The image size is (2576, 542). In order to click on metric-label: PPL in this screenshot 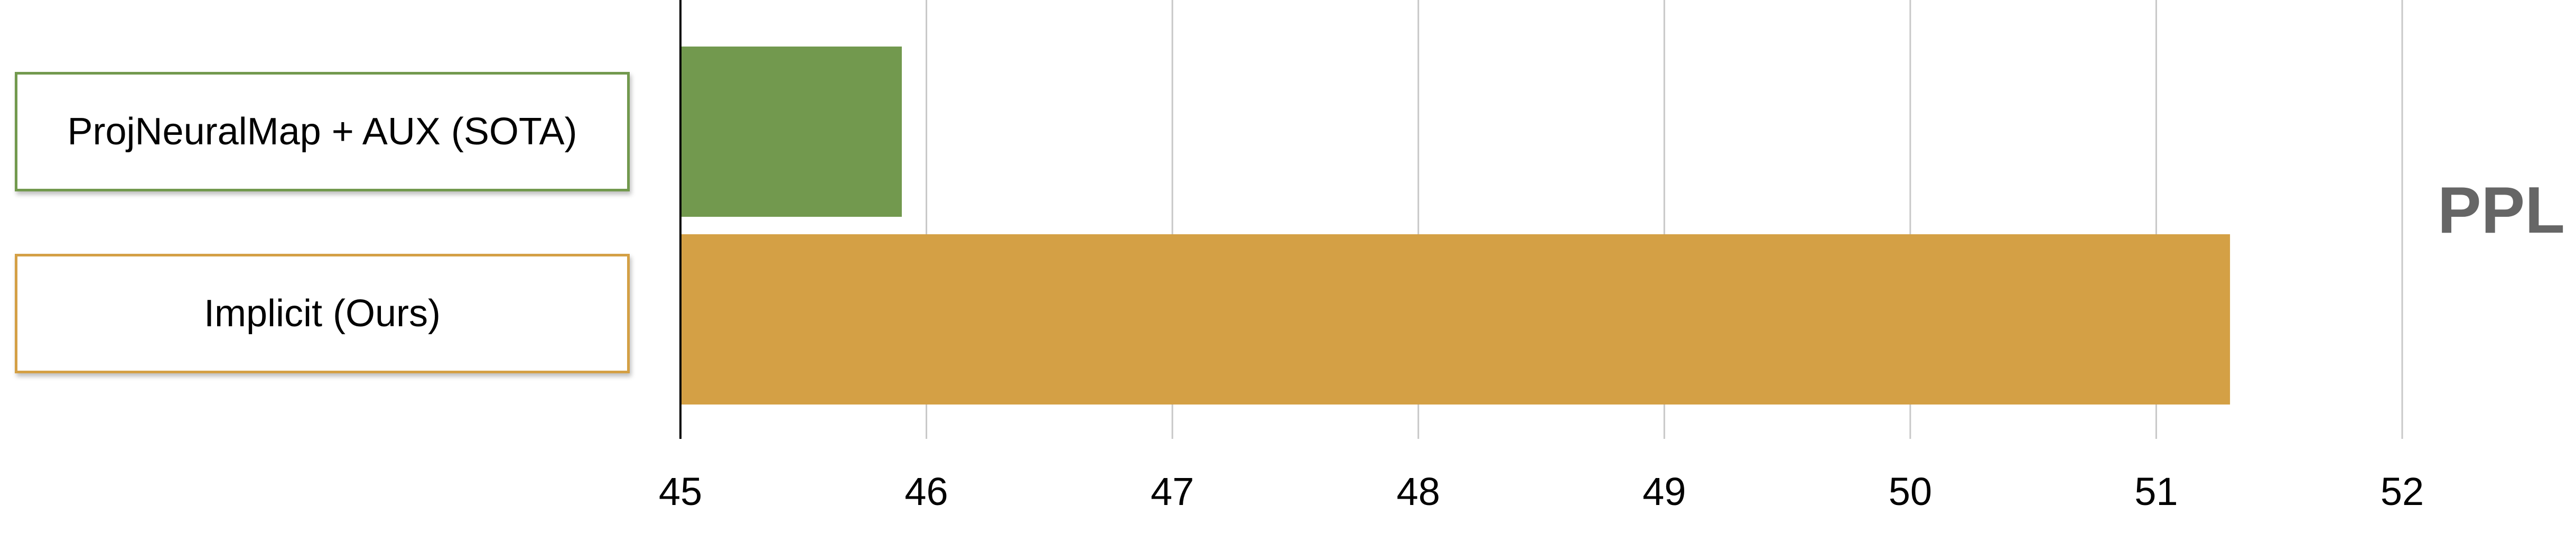, I will do `click(2501, 211)`.